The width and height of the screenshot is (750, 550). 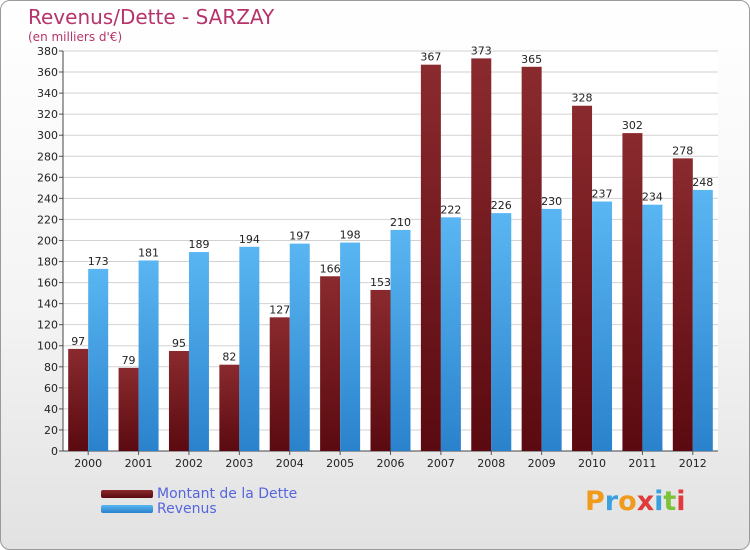 What do you see at coordinates (611, 501) in the screenshot?
I see `logo-letter: r` at bounding box center [611, 501].